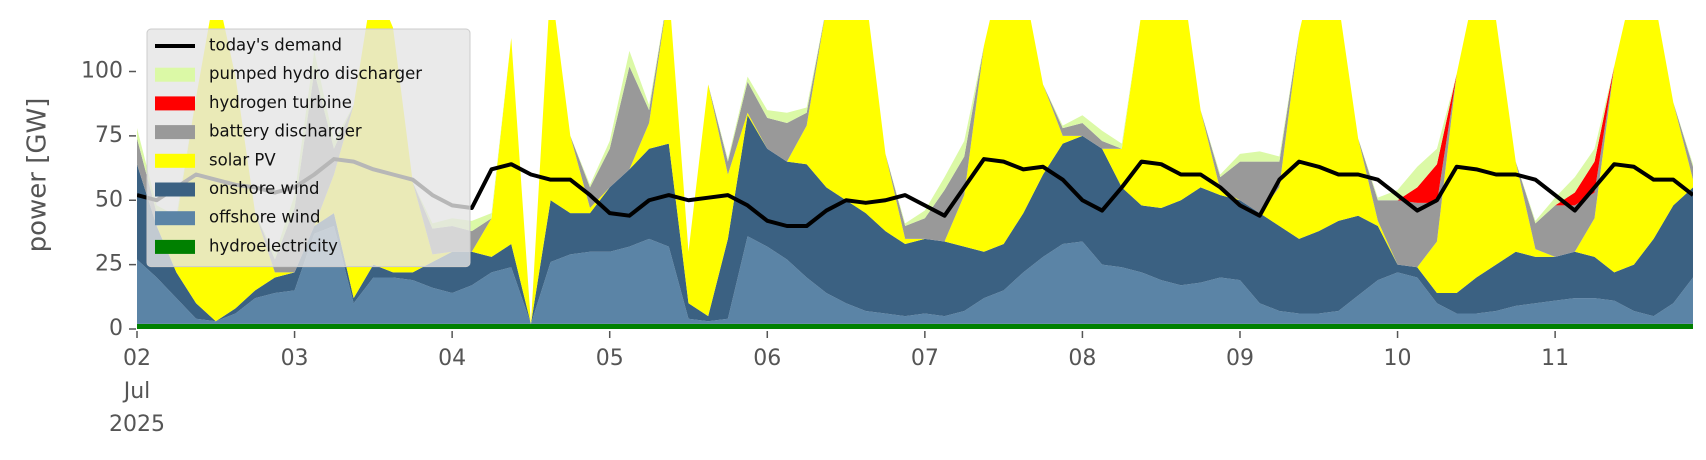 This screenshot has height=460, width=1706. I want to click on y-tick-label: 75, so click(109, 135).